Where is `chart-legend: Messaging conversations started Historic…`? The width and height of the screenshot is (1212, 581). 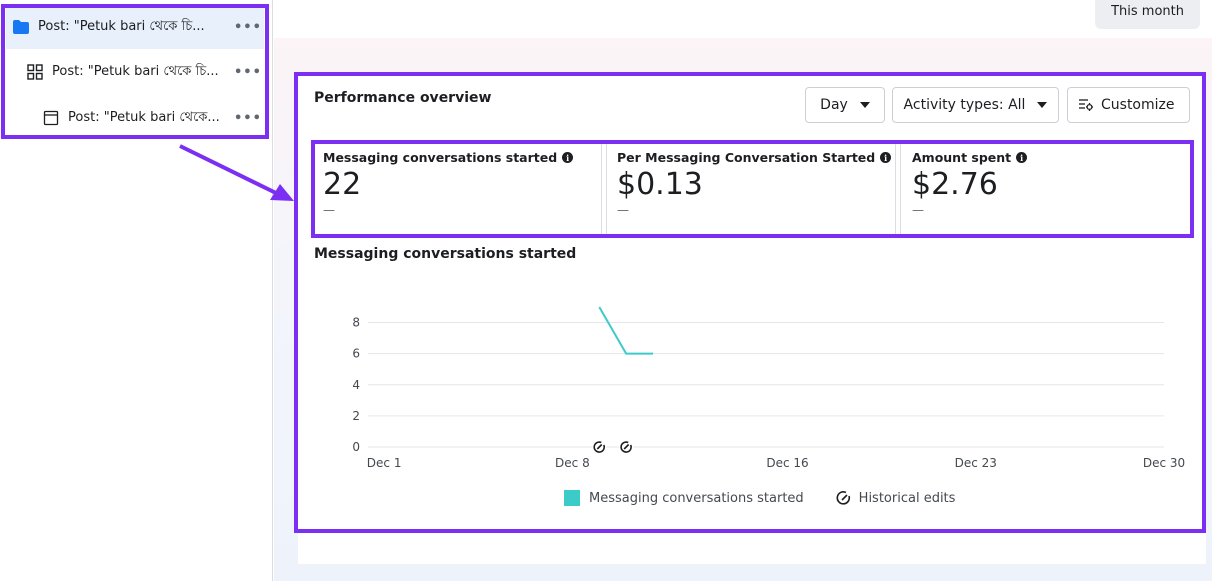
chart-legend: Messaging conversations started Historic… is located at coordinates (759, 498).